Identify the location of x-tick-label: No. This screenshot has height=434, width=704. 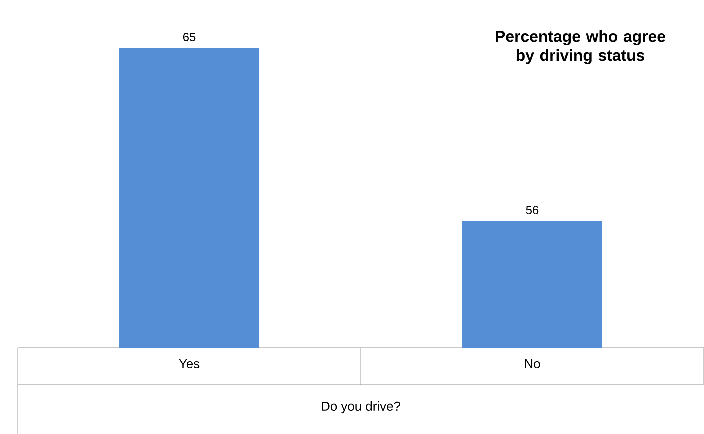
(532, 364).